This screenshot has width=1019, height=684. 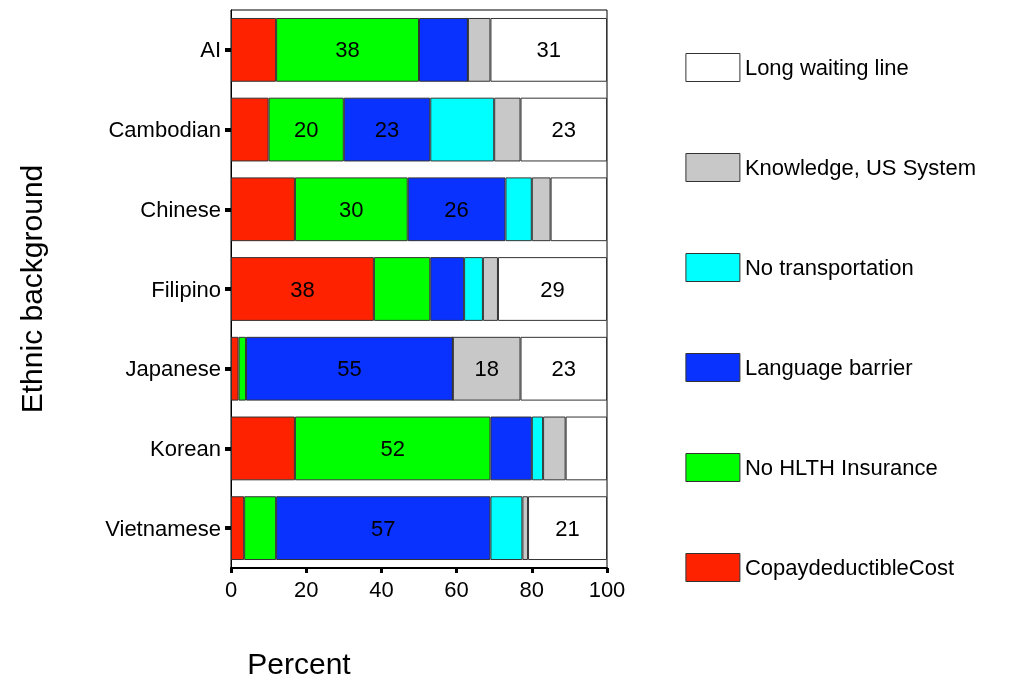 I want to click on y-tick-label: Vietnamese, so click(x=163, y=528).